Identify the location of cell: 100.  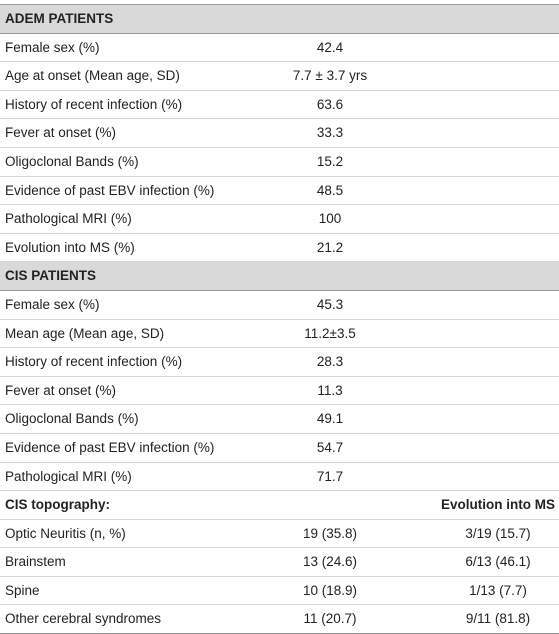
(330, 219).